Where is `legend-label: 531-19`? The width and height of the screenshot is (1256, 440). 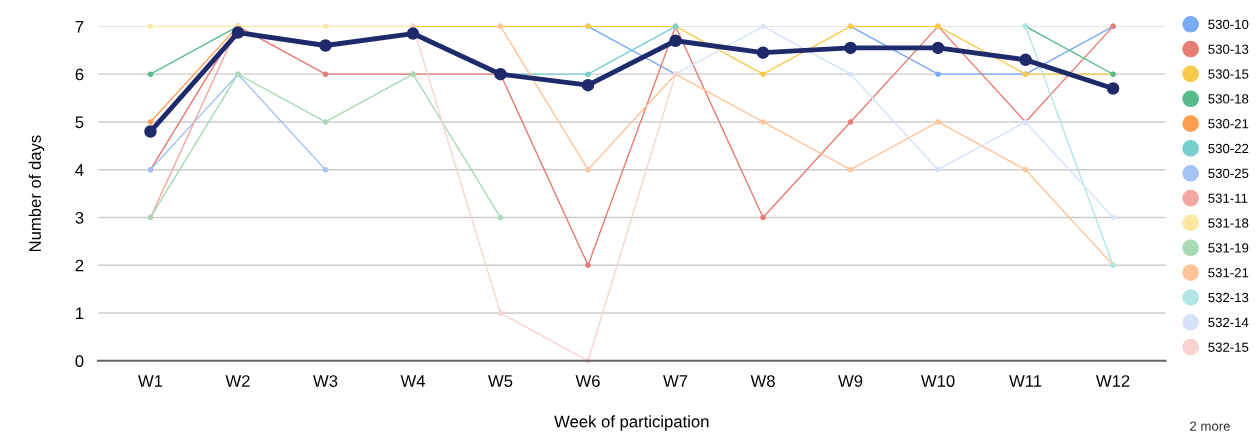 legend-label: 531-19 is located at coordinates (1228, 248).